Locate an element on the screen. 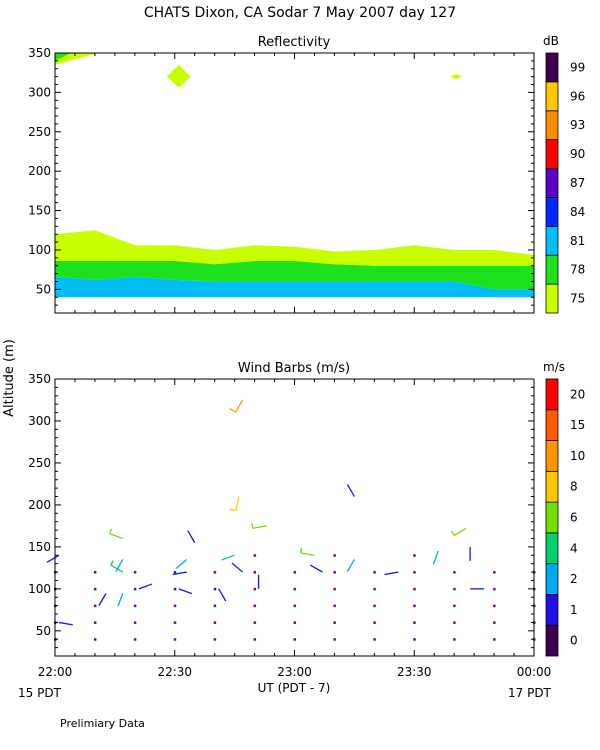 The image size is (600, 750). reflectivity-colorbar-label: 78 is located at coordinates (577, 270).